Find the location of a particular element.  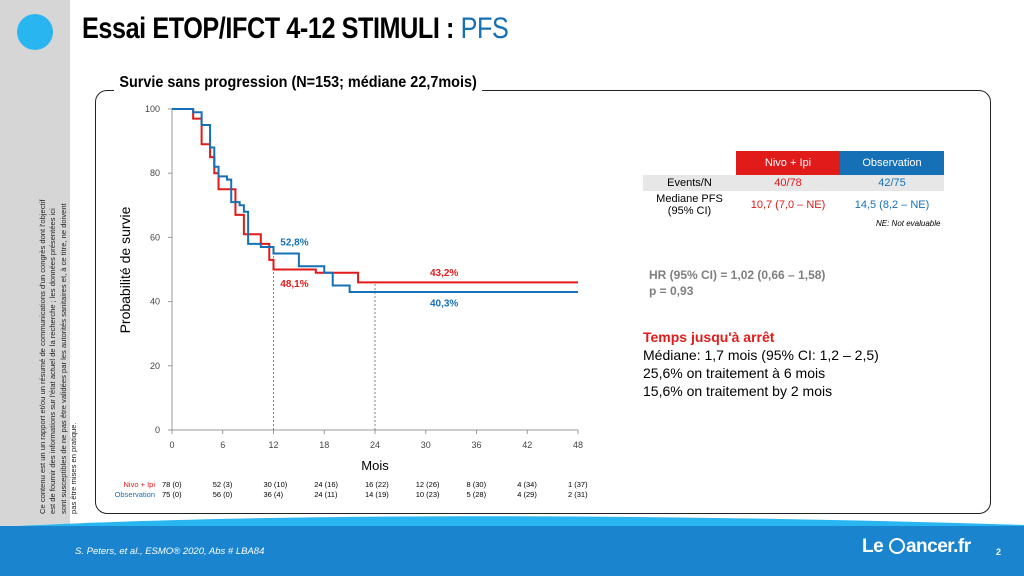

y-tick-label: 40 is located at coordinates (155, 302).